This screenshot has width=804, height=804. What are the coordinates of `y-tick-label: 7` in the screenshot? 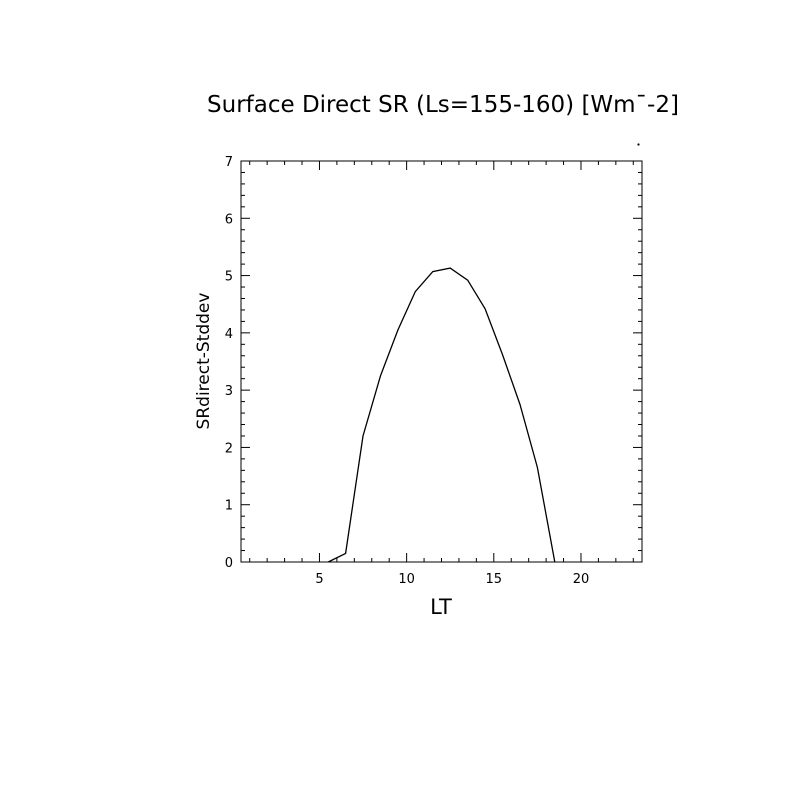 It's located at (229, 162).